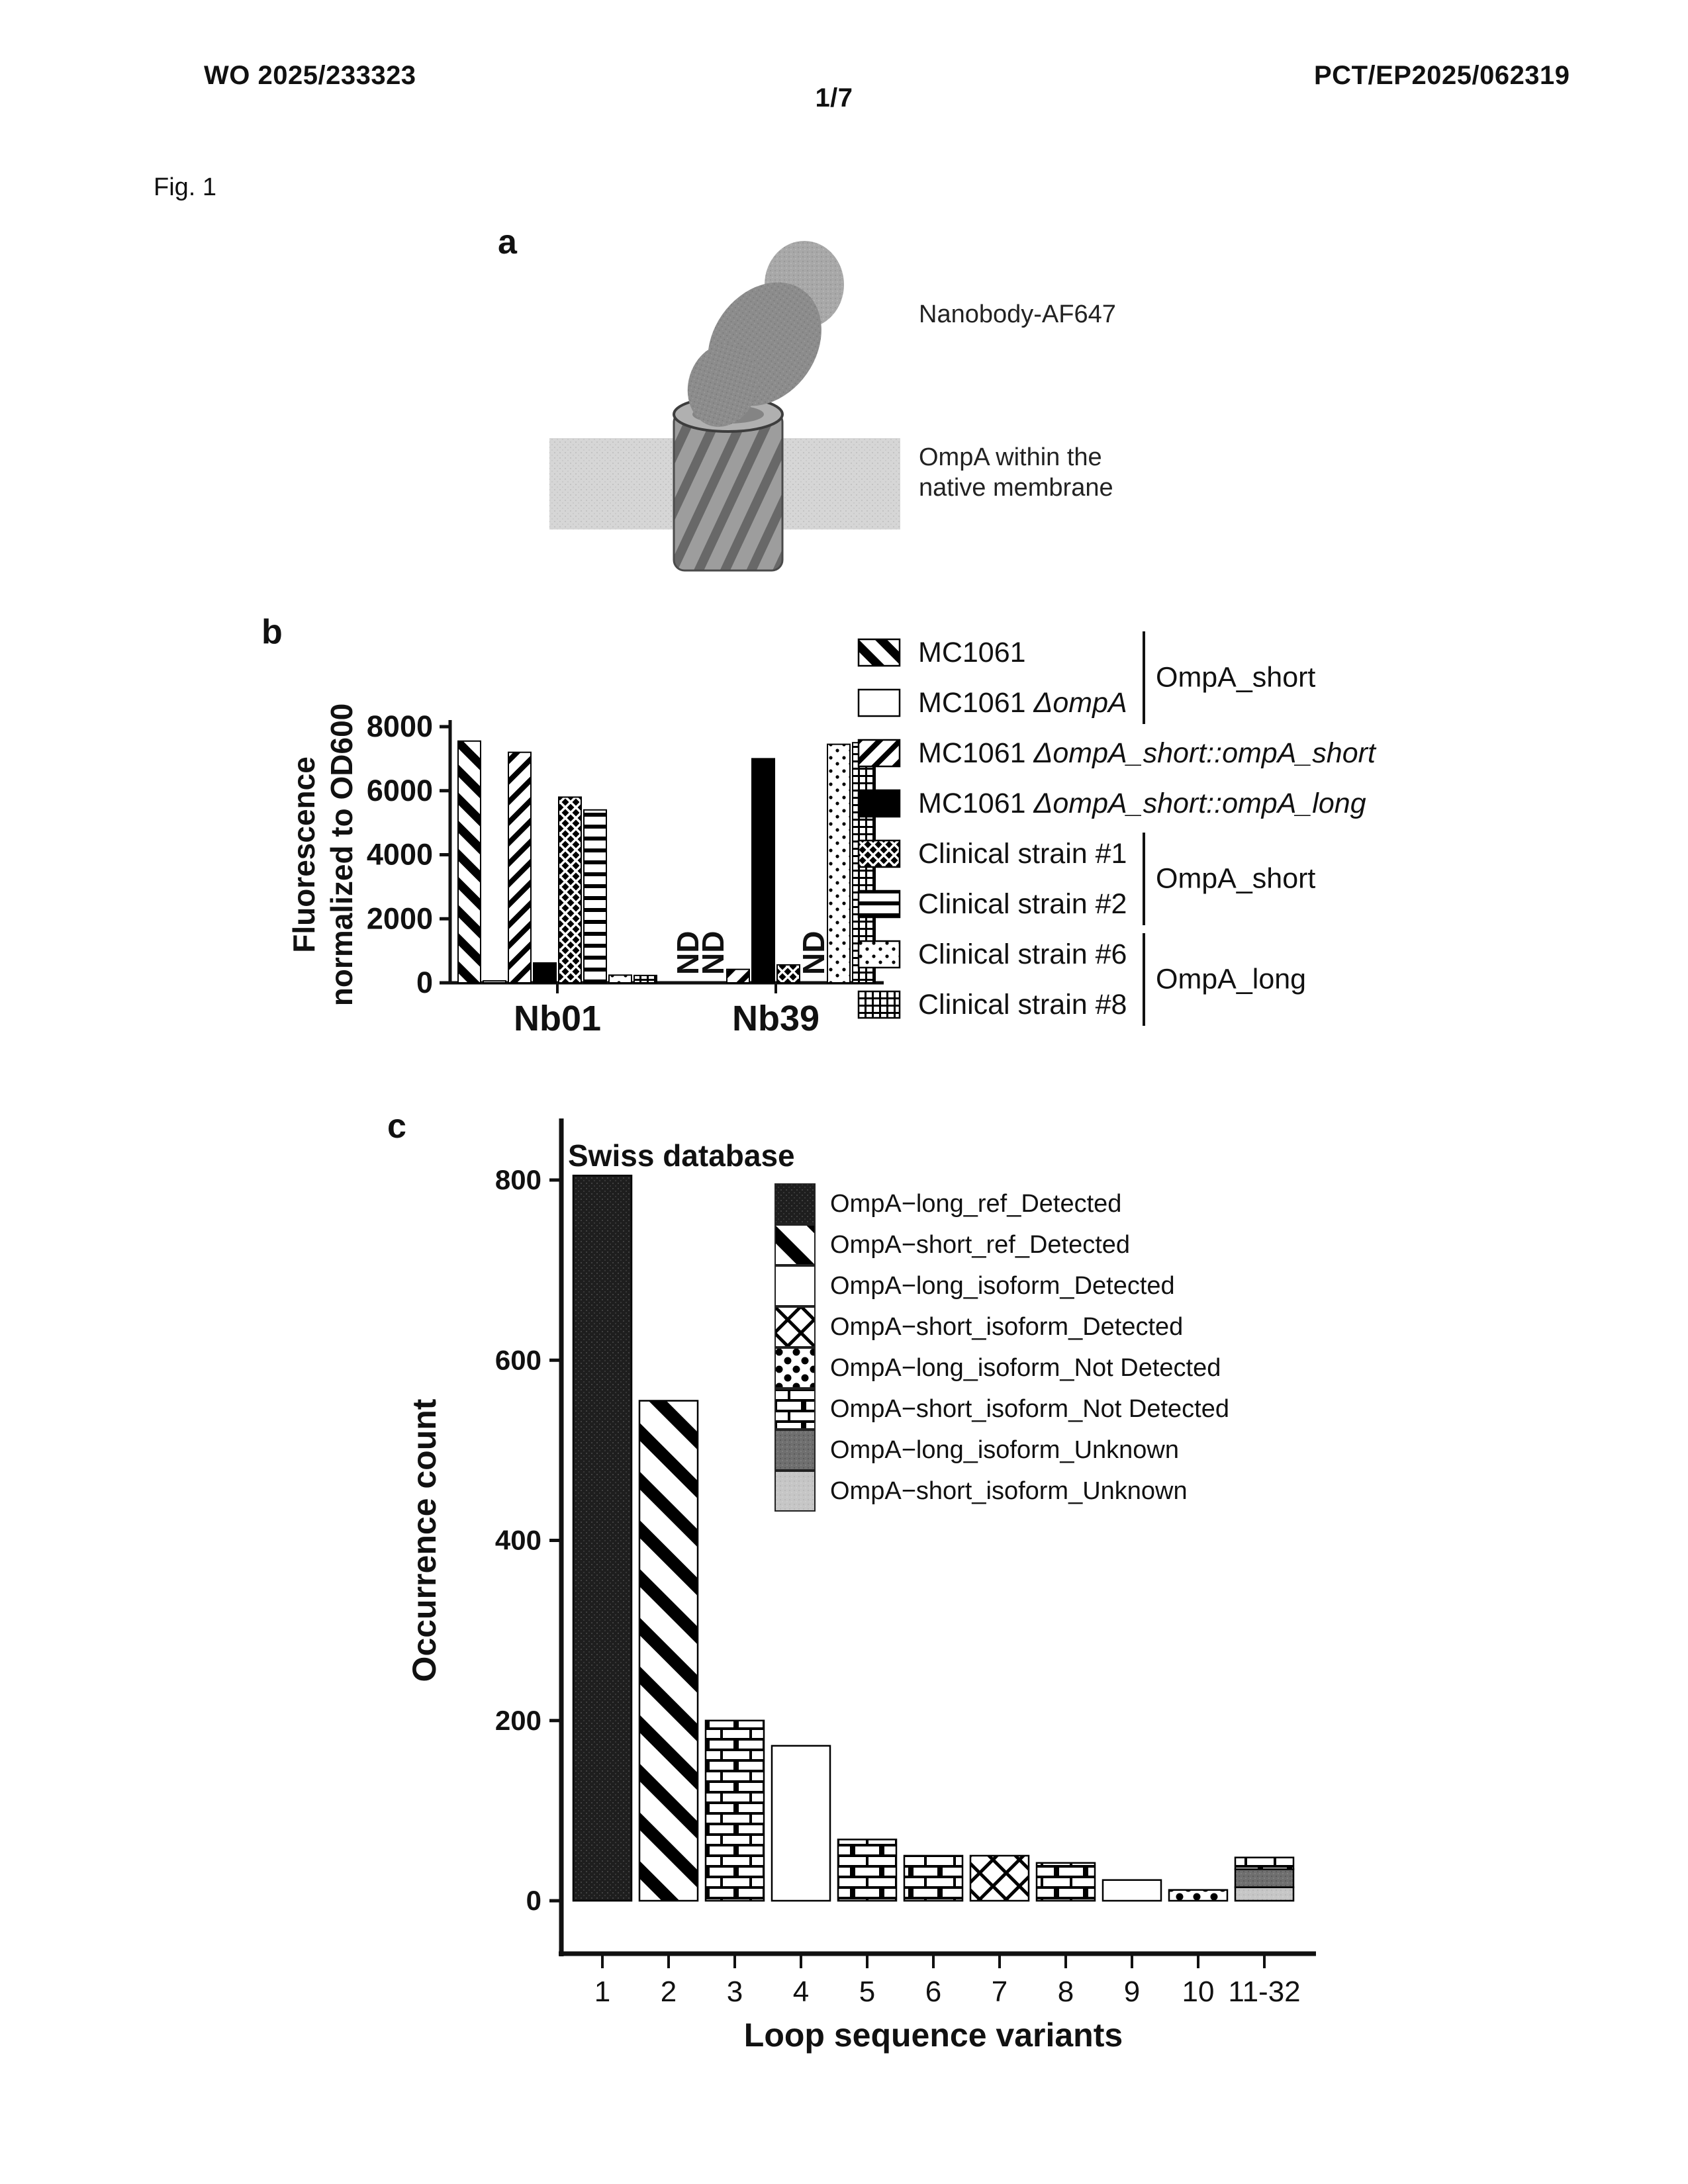 The height and width of the screenshot is (2184, 1688). I want to click on legend-item: OmpA−short_isoform_Not Detected, so click(1001, 1409).